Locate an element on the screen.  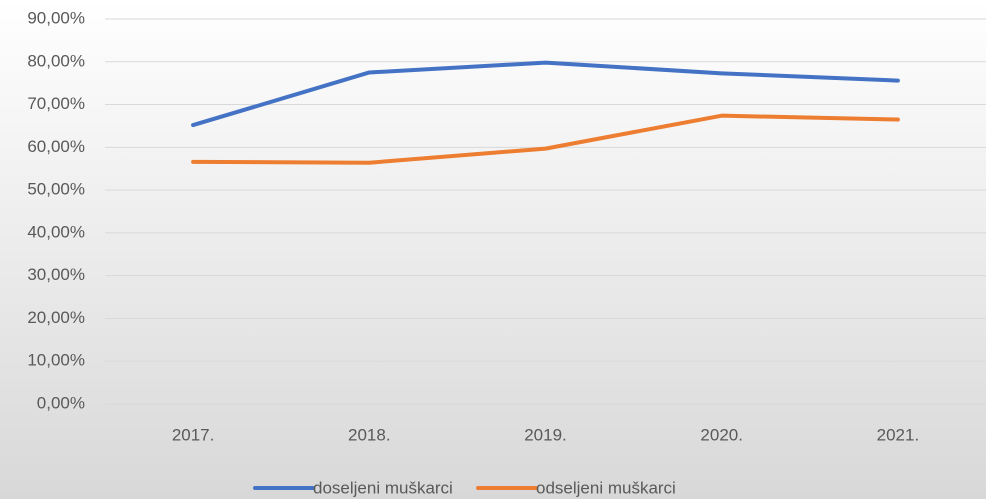
x-tick-label: 2019. is located at coordinates (545, 434).